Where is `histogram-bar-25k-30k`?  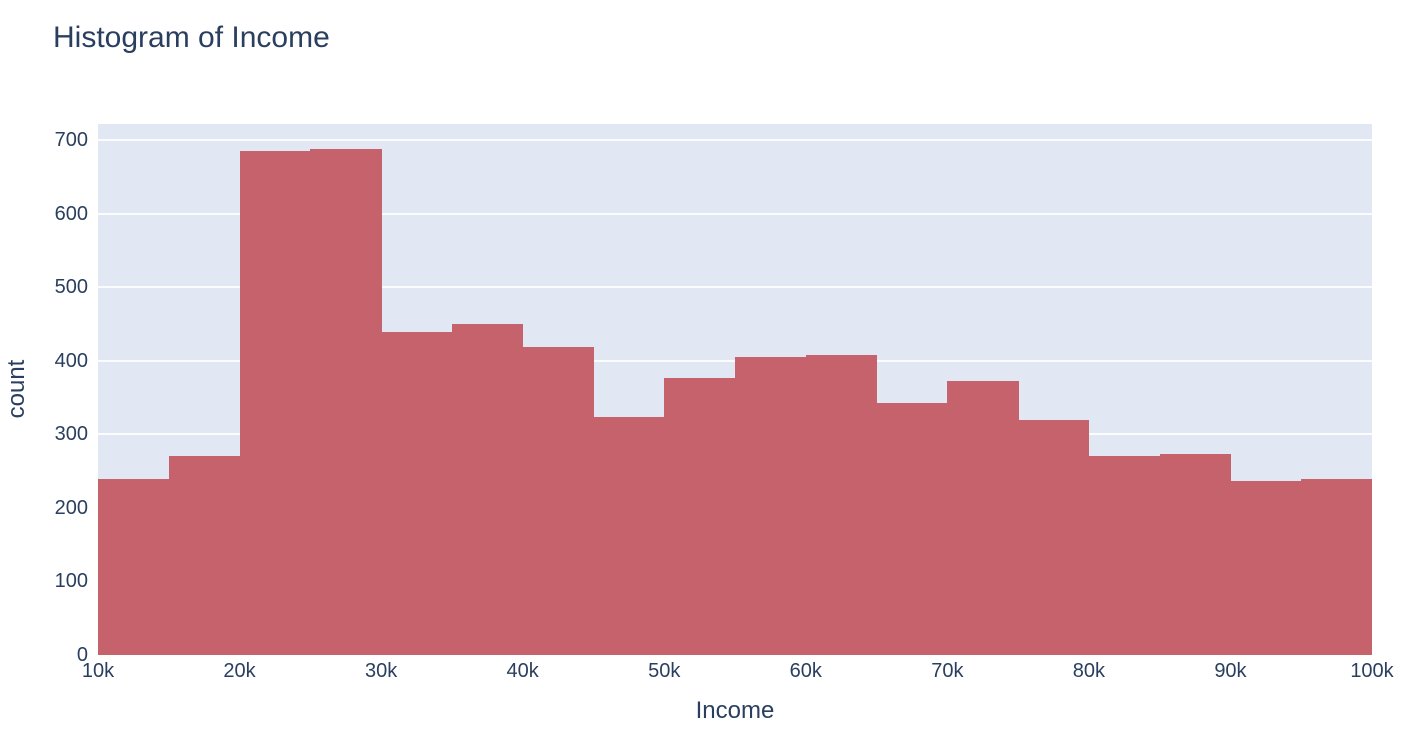 histogram-bar-25k-30k is located at coordinates (346, 402).